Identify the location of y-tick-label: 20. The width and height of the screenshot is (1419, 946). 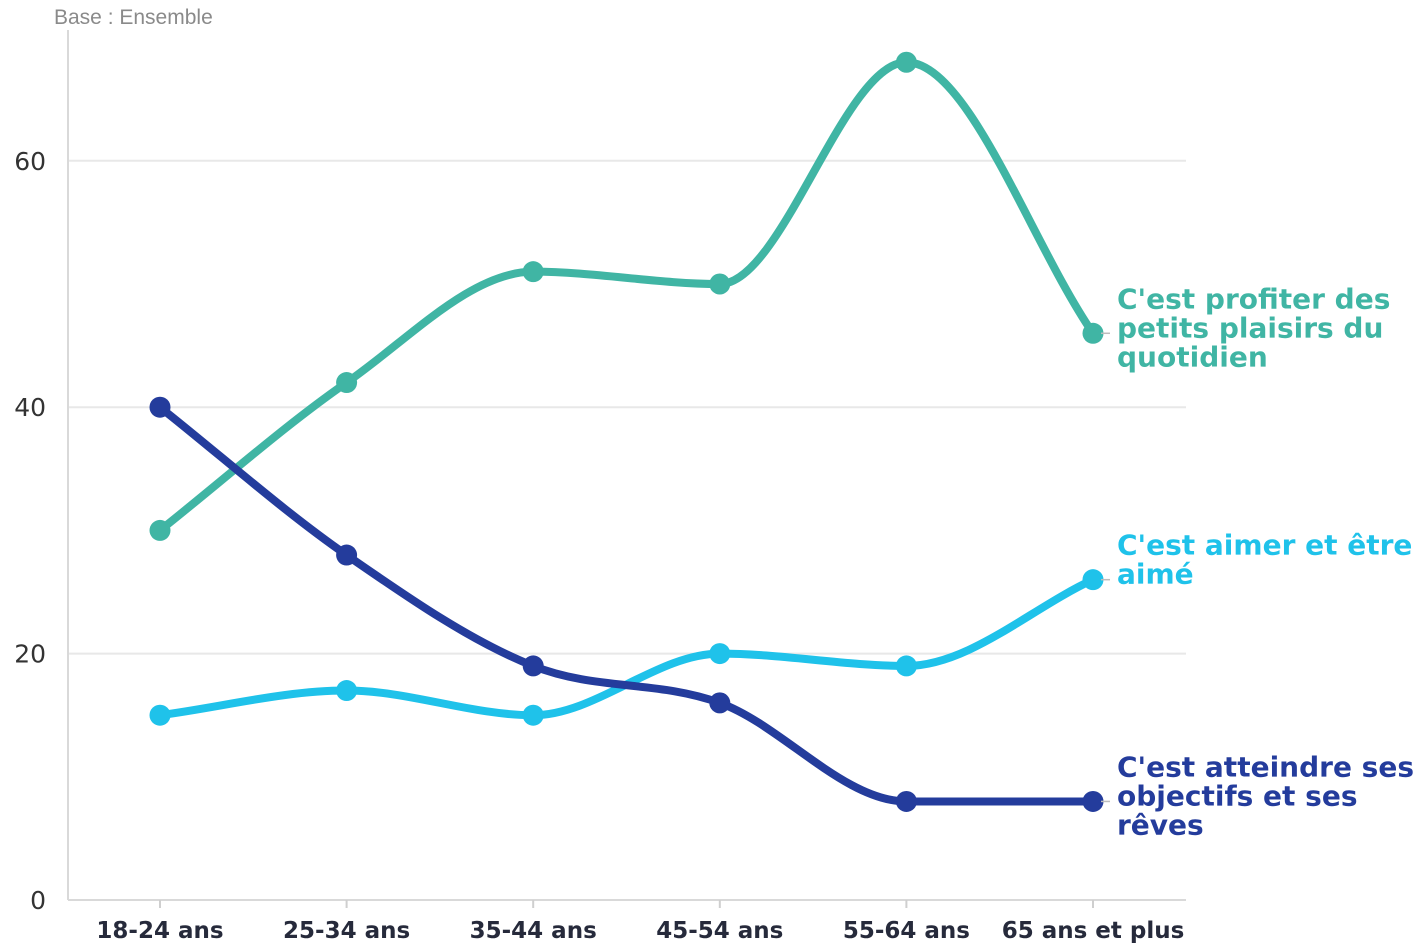
(30, 654).